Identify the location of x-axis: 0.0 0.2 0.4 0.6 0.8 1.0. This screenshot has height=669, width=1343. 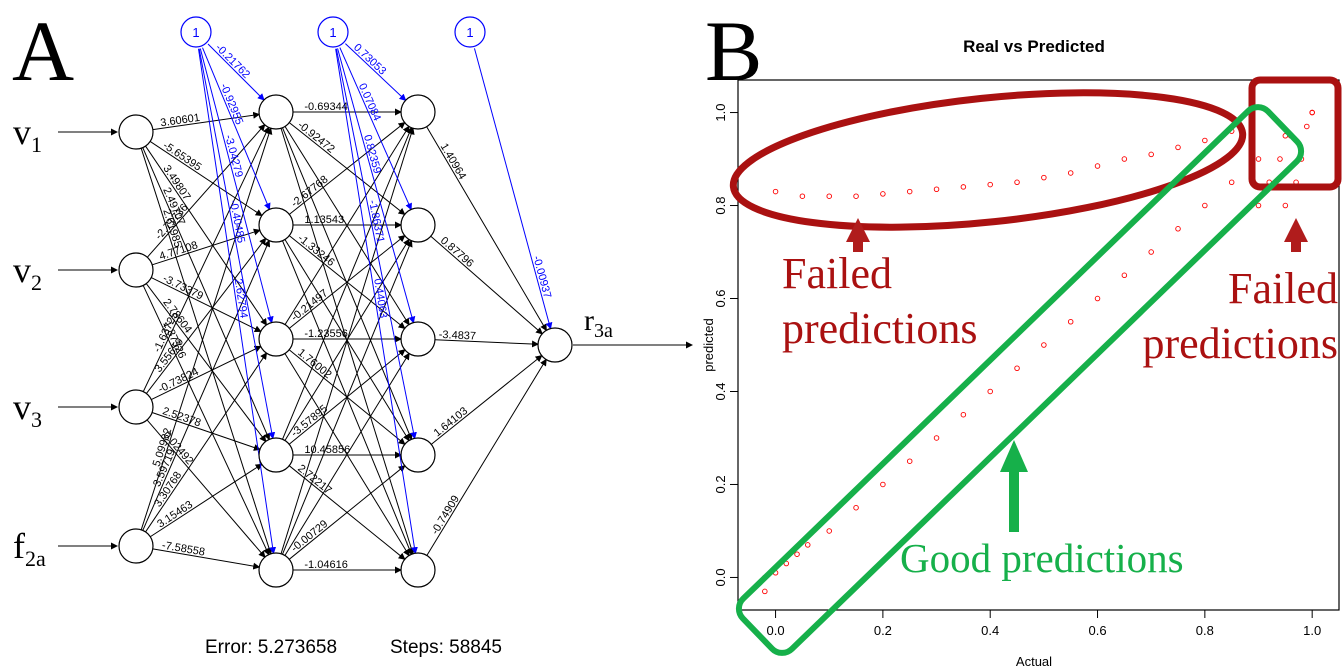
(1044, 624).